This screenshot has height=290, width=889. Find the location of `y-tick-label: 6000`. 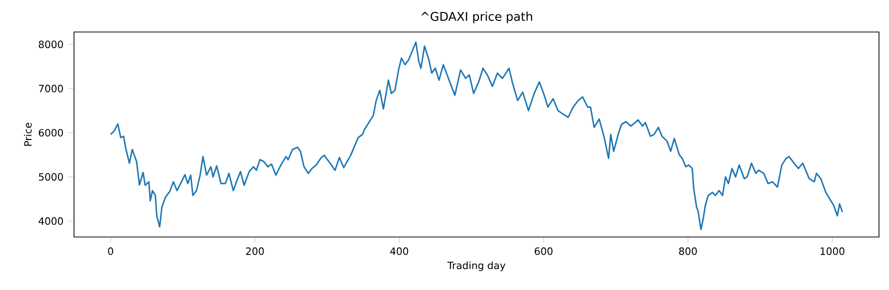

y-tick-label: 6000 is located at coordinates (50, 132).